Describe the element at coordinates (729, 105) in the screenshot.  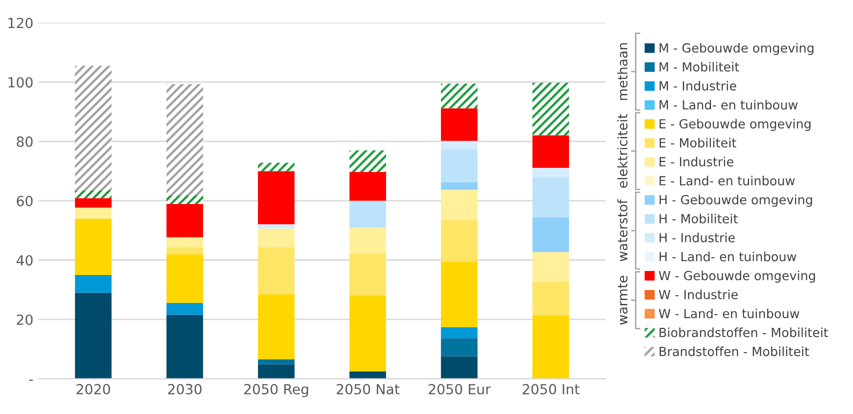
I see `legend-label: M - Land- en tuinbouw` at that location.